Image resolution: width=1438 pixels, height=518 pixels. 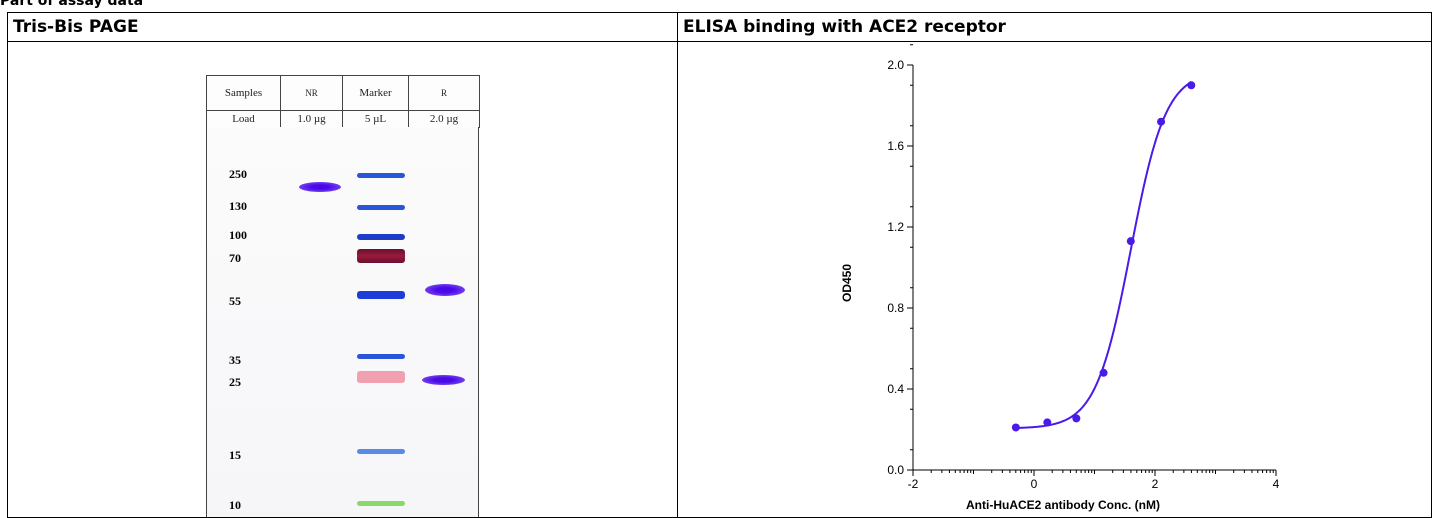 What do you see at coordinates (445, 290) in the screenshot?
I see `r-heavy-chain-band` at bounding box center [445, 290].